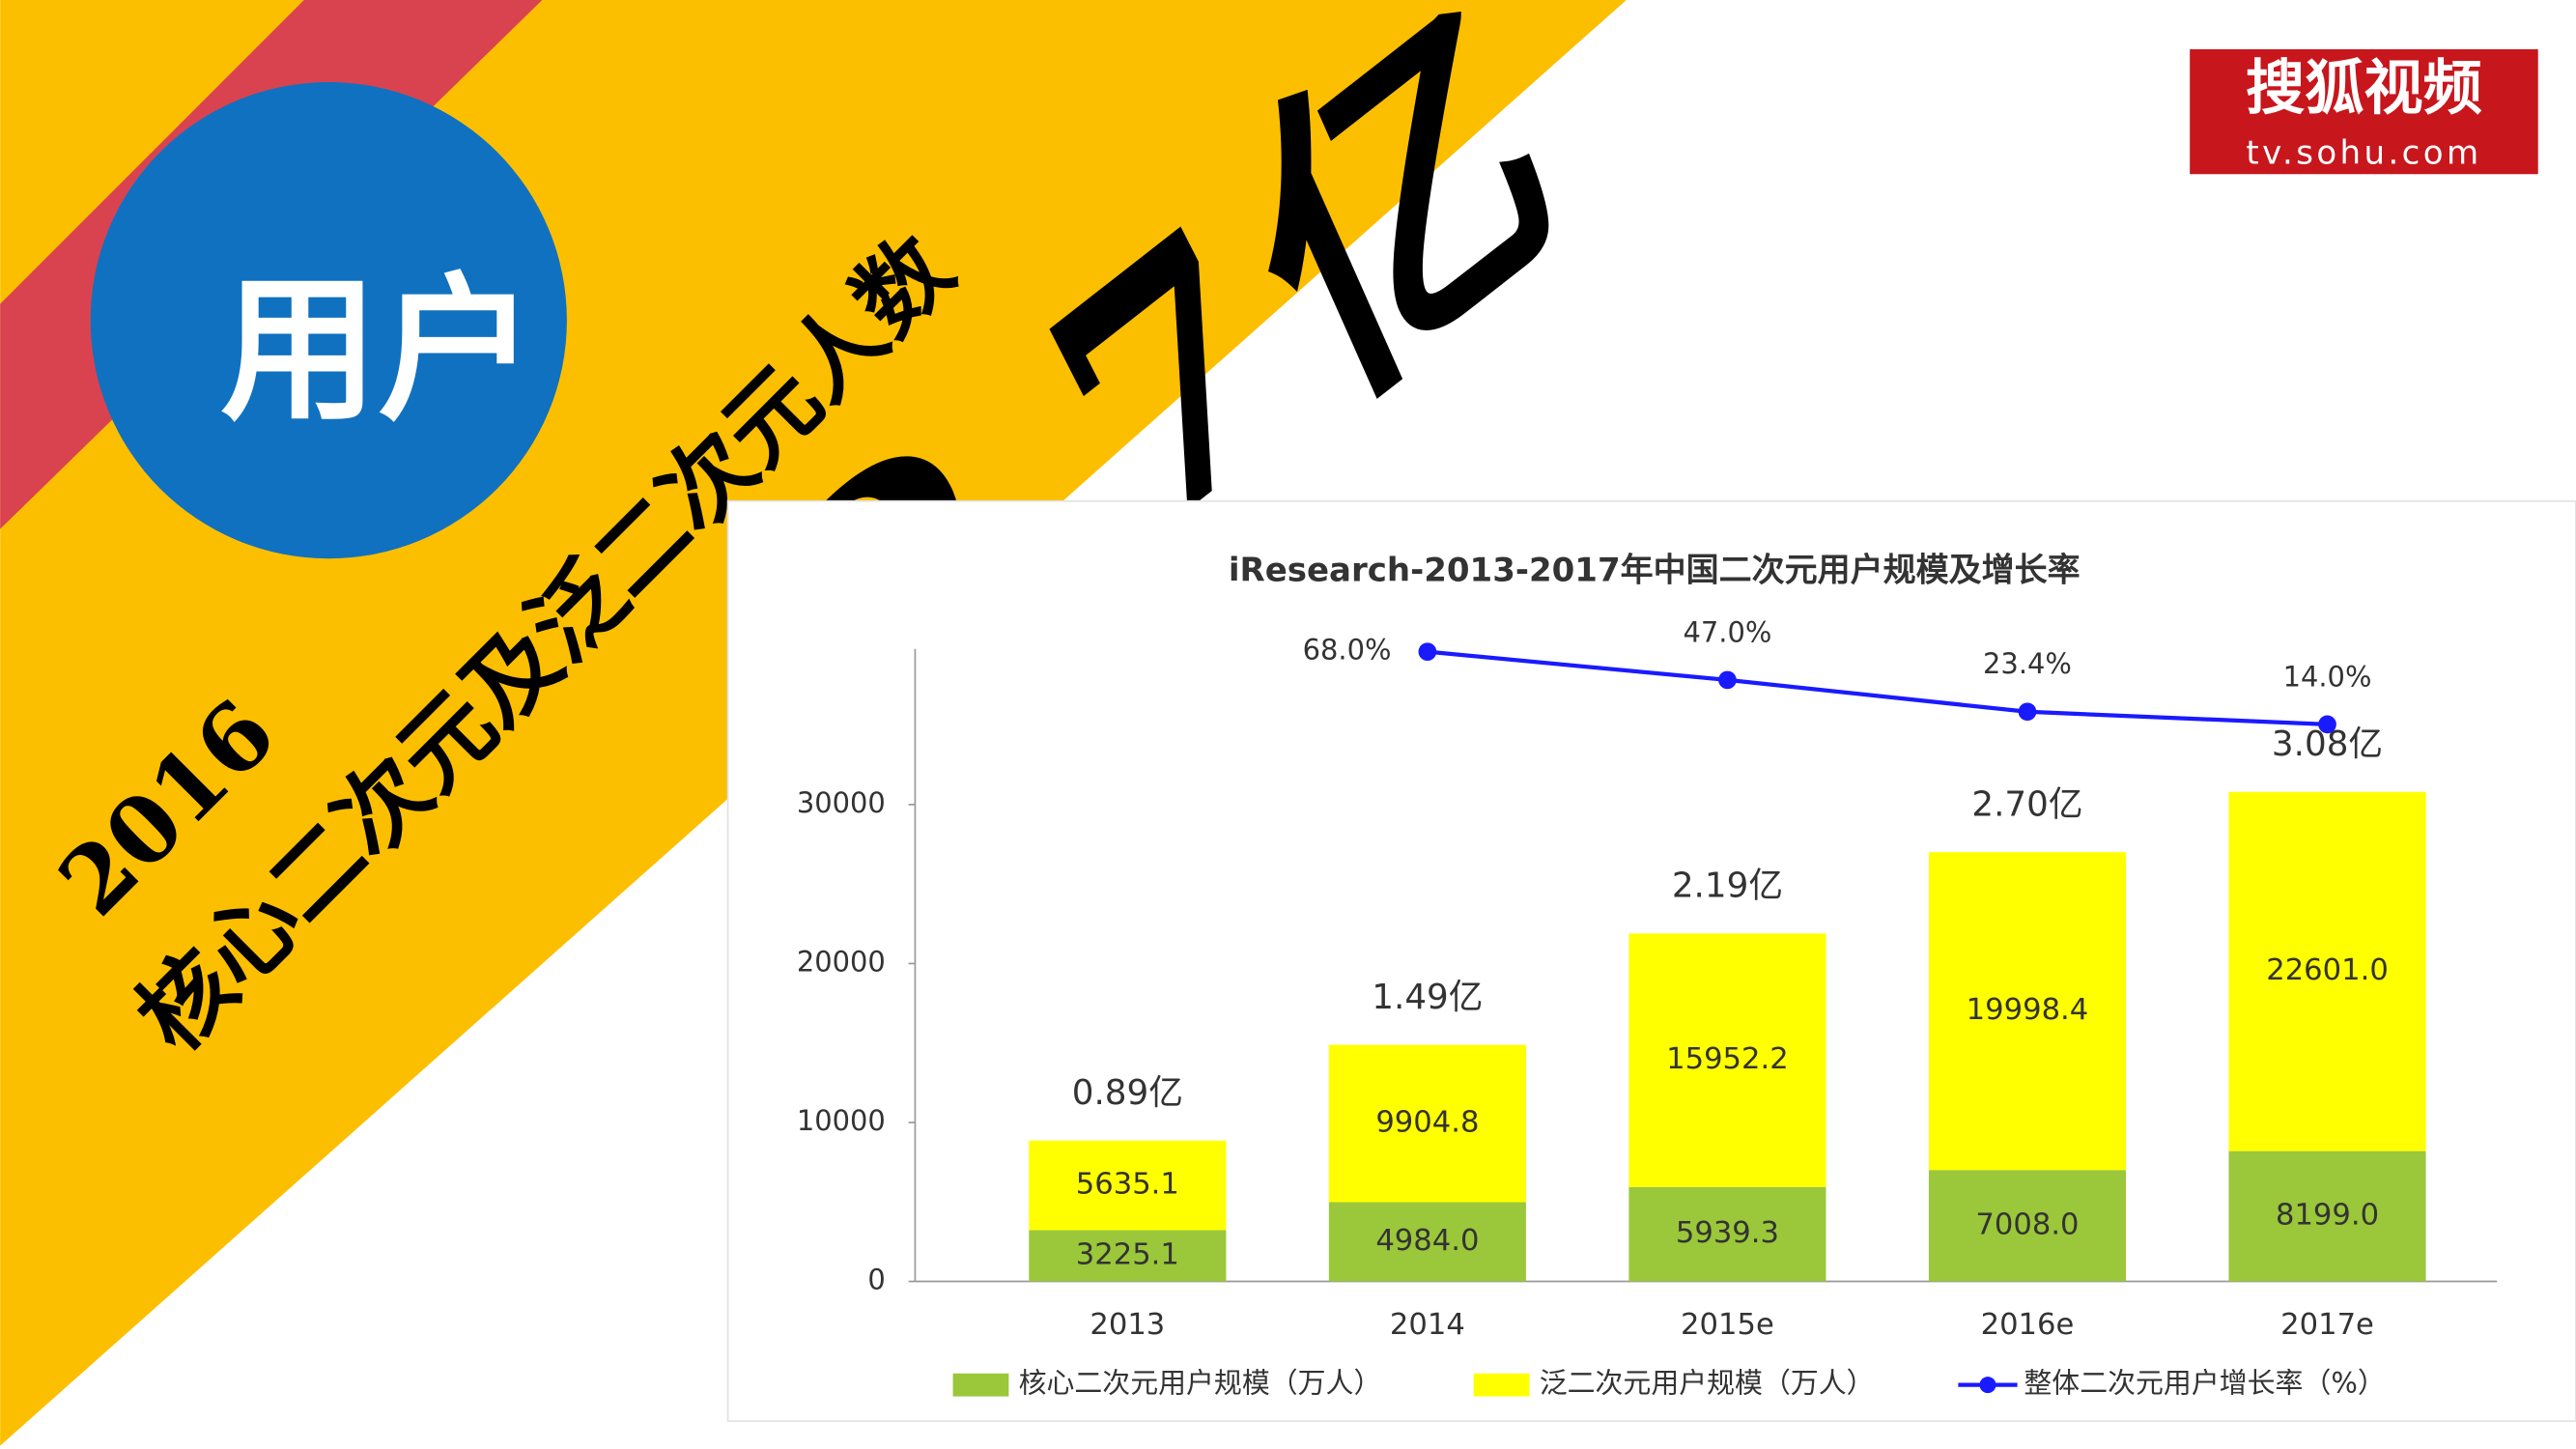 This screenshot has height=1449, width=2576. What do you see at coordinates (1347, 650) in the screenshot?
I see `growth-label: 68.0%` at bounding box center [1347, 650].